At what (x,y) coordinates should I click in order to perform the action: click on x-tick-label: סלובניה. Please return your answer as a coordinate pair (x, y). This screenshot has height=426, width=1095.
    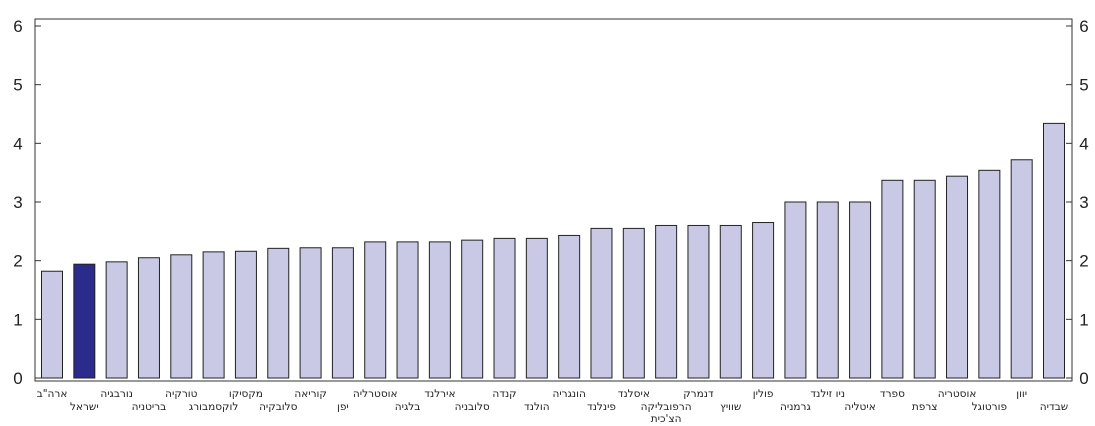
    Looking at the image, I should click on (472, 407).